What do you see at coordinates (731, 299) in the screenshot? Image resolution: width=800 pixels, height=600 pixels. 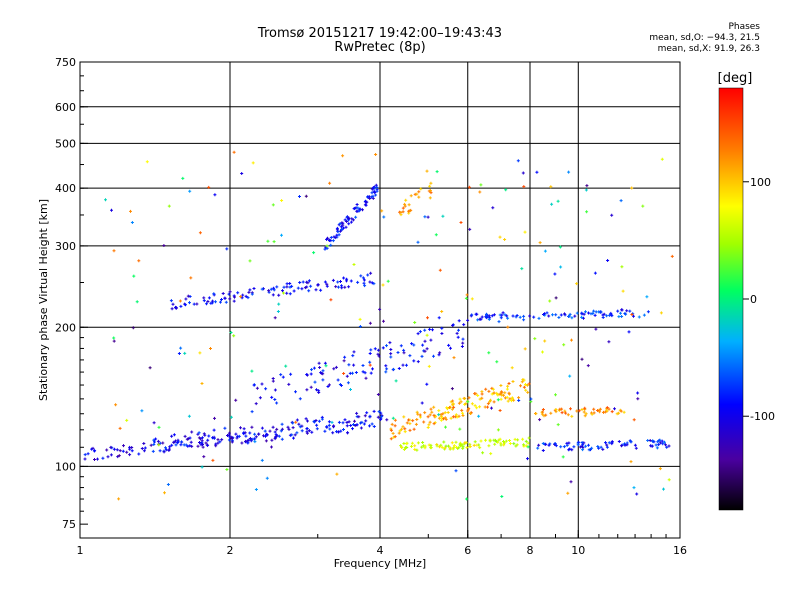 I see `colorbar` at bounding box center [731, 299].